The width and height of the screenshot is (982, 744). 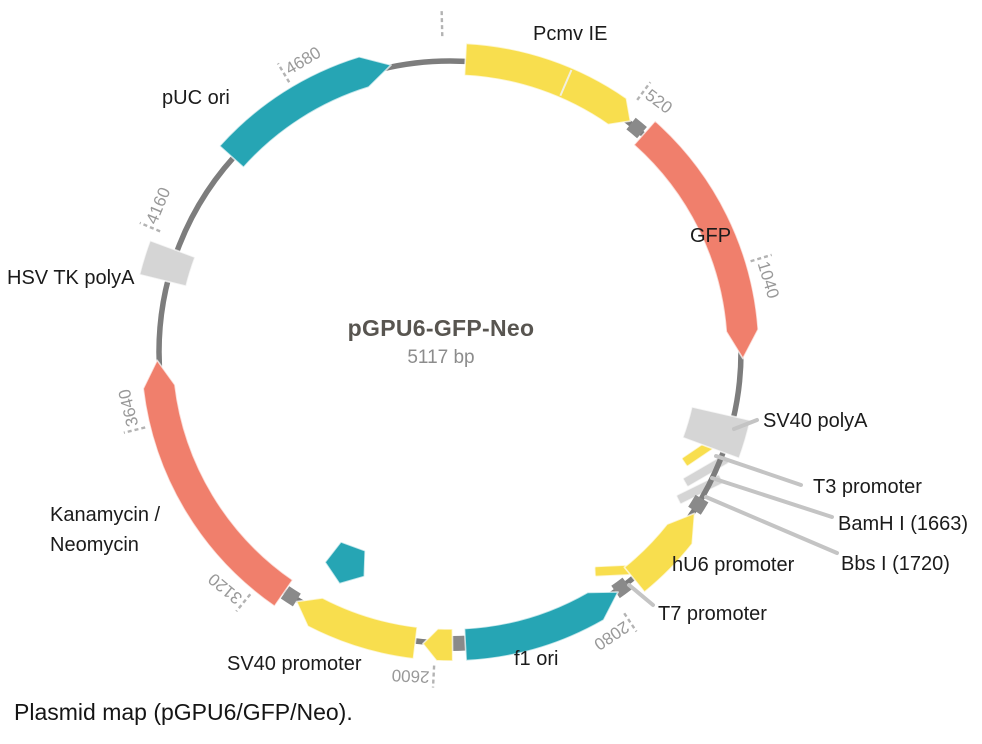 What do you see at coordinates (294, 664) in the screenshot?
I see `label-sv40-promoter: SV40 promoter` at bounding box center [294, 664].